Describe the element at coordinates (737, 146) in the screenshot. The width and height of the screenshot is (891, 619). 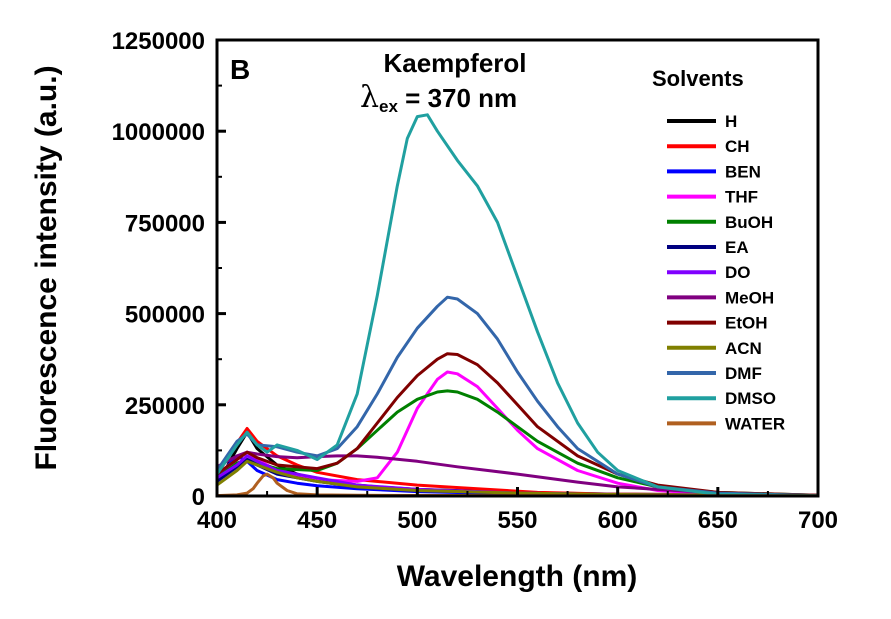
I see `legend-label-ch: CH` at that location.